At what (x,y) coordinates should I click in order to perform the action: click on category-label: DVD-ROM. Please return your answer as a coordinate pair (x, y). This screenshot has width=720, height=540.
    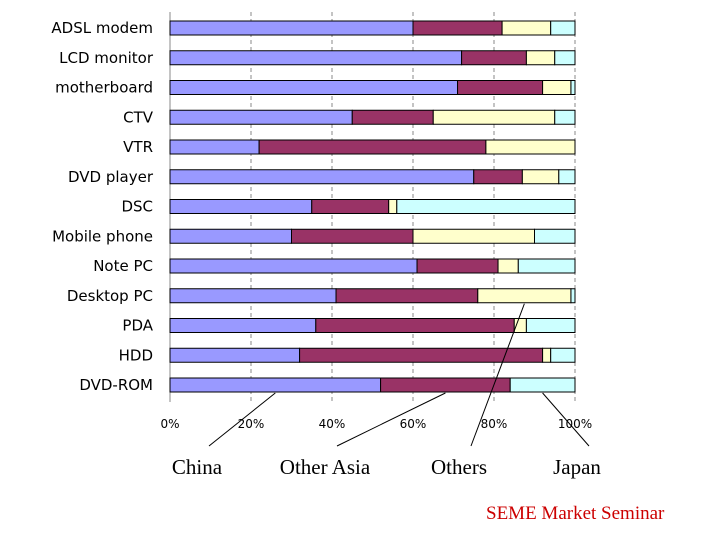
    Looking at the image, I should click on (116, 385).